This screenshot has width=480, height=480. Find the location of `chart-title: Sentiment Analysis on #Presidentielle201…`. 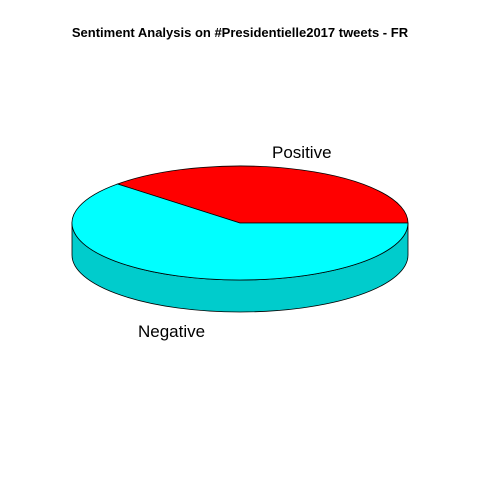

chart-title: Sentiment Analysis on #Presidentielle201… is located at coordinates (240, 32).